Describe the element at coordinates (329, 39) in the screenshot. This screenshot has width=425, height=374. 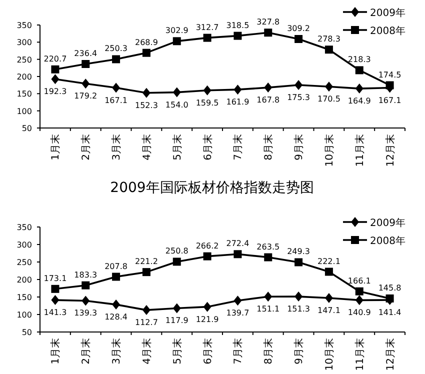
I see `data-label: 278.3` at that location.